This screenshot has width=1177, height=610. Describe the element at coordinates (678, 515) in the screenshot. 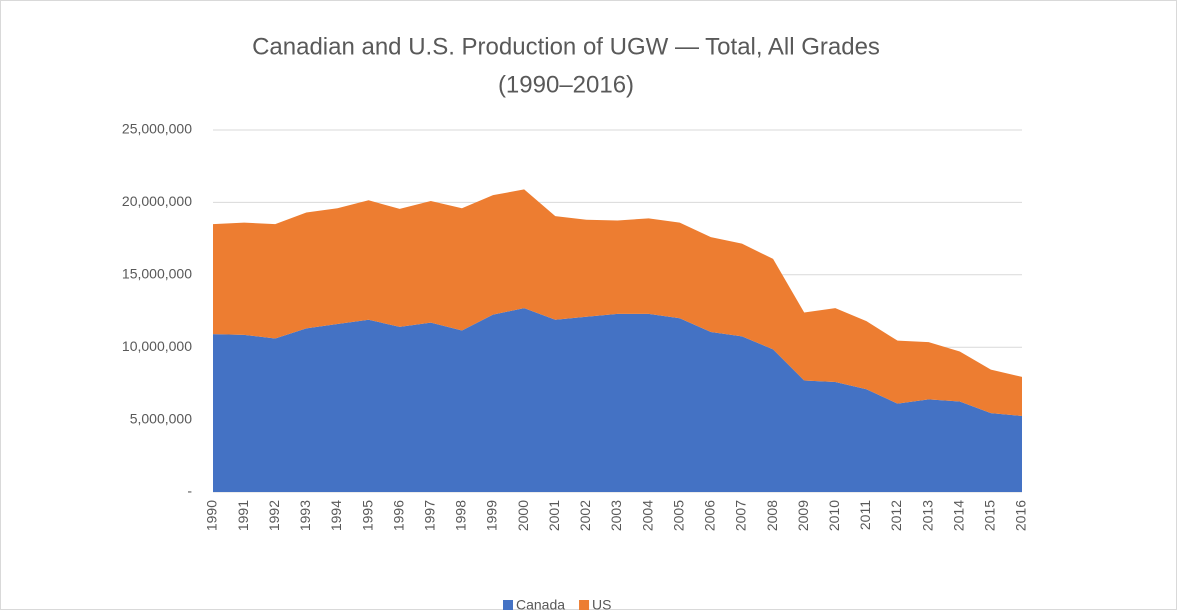

I see `x-tick-label: 2005` at that location.